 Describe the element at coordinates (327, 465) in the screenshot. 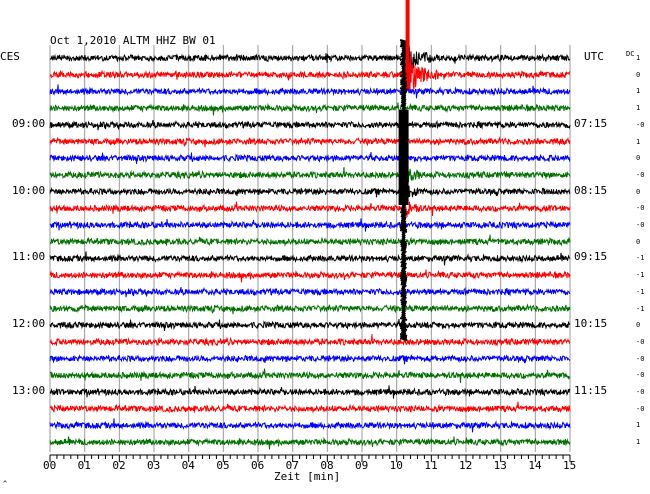

I see `x-tick-label: 08` at that location.